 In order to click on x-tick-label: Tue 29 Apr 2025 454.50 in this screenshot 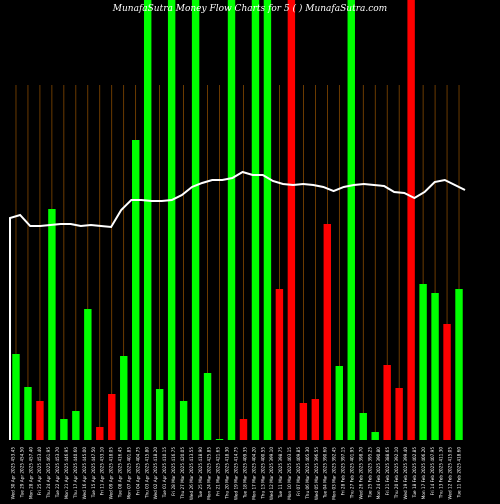, I will do `click(21, 473)`.